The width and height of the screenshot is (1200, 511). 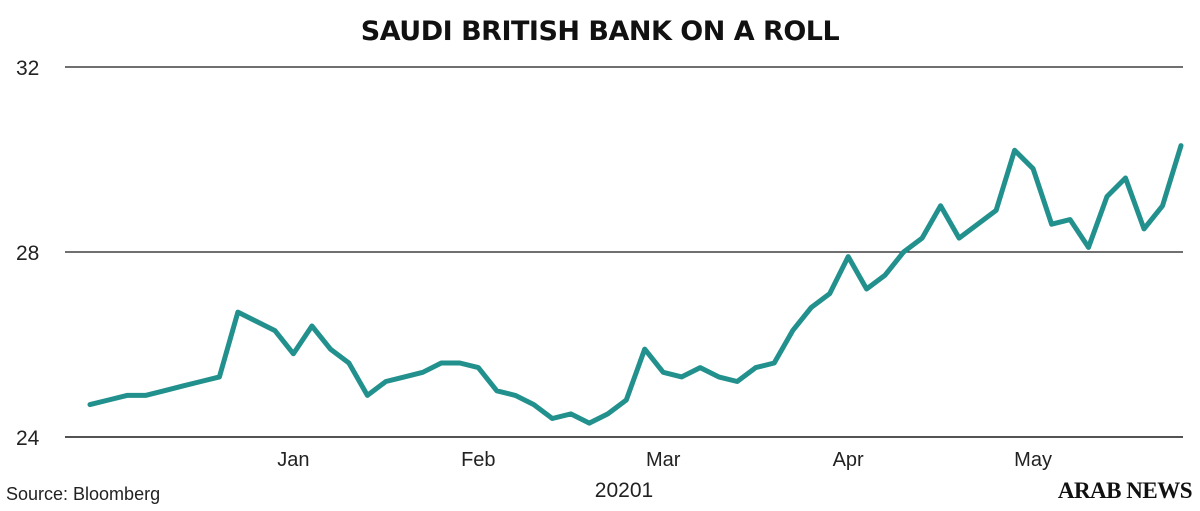 I want to click on x-tick-label-mar: Mar, so click(x=663, y=460).